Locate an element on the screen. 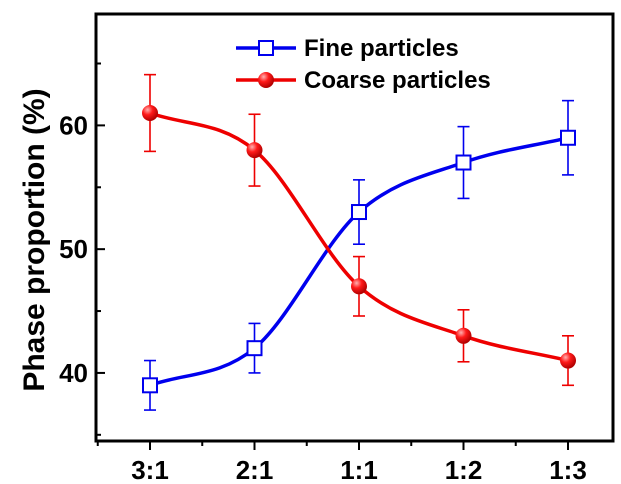  legend-label-fine: Fine particles is located at coordinates (381, 48).